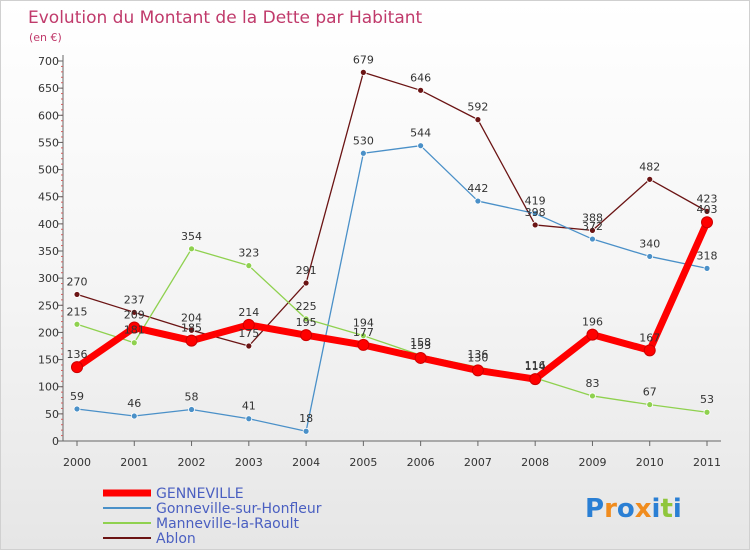 The image size is (750, 551). What do you see at coordinates (535, 462) in the screenshot?
I see `x-tick-label: 2008` at bounding box center [535, 462].